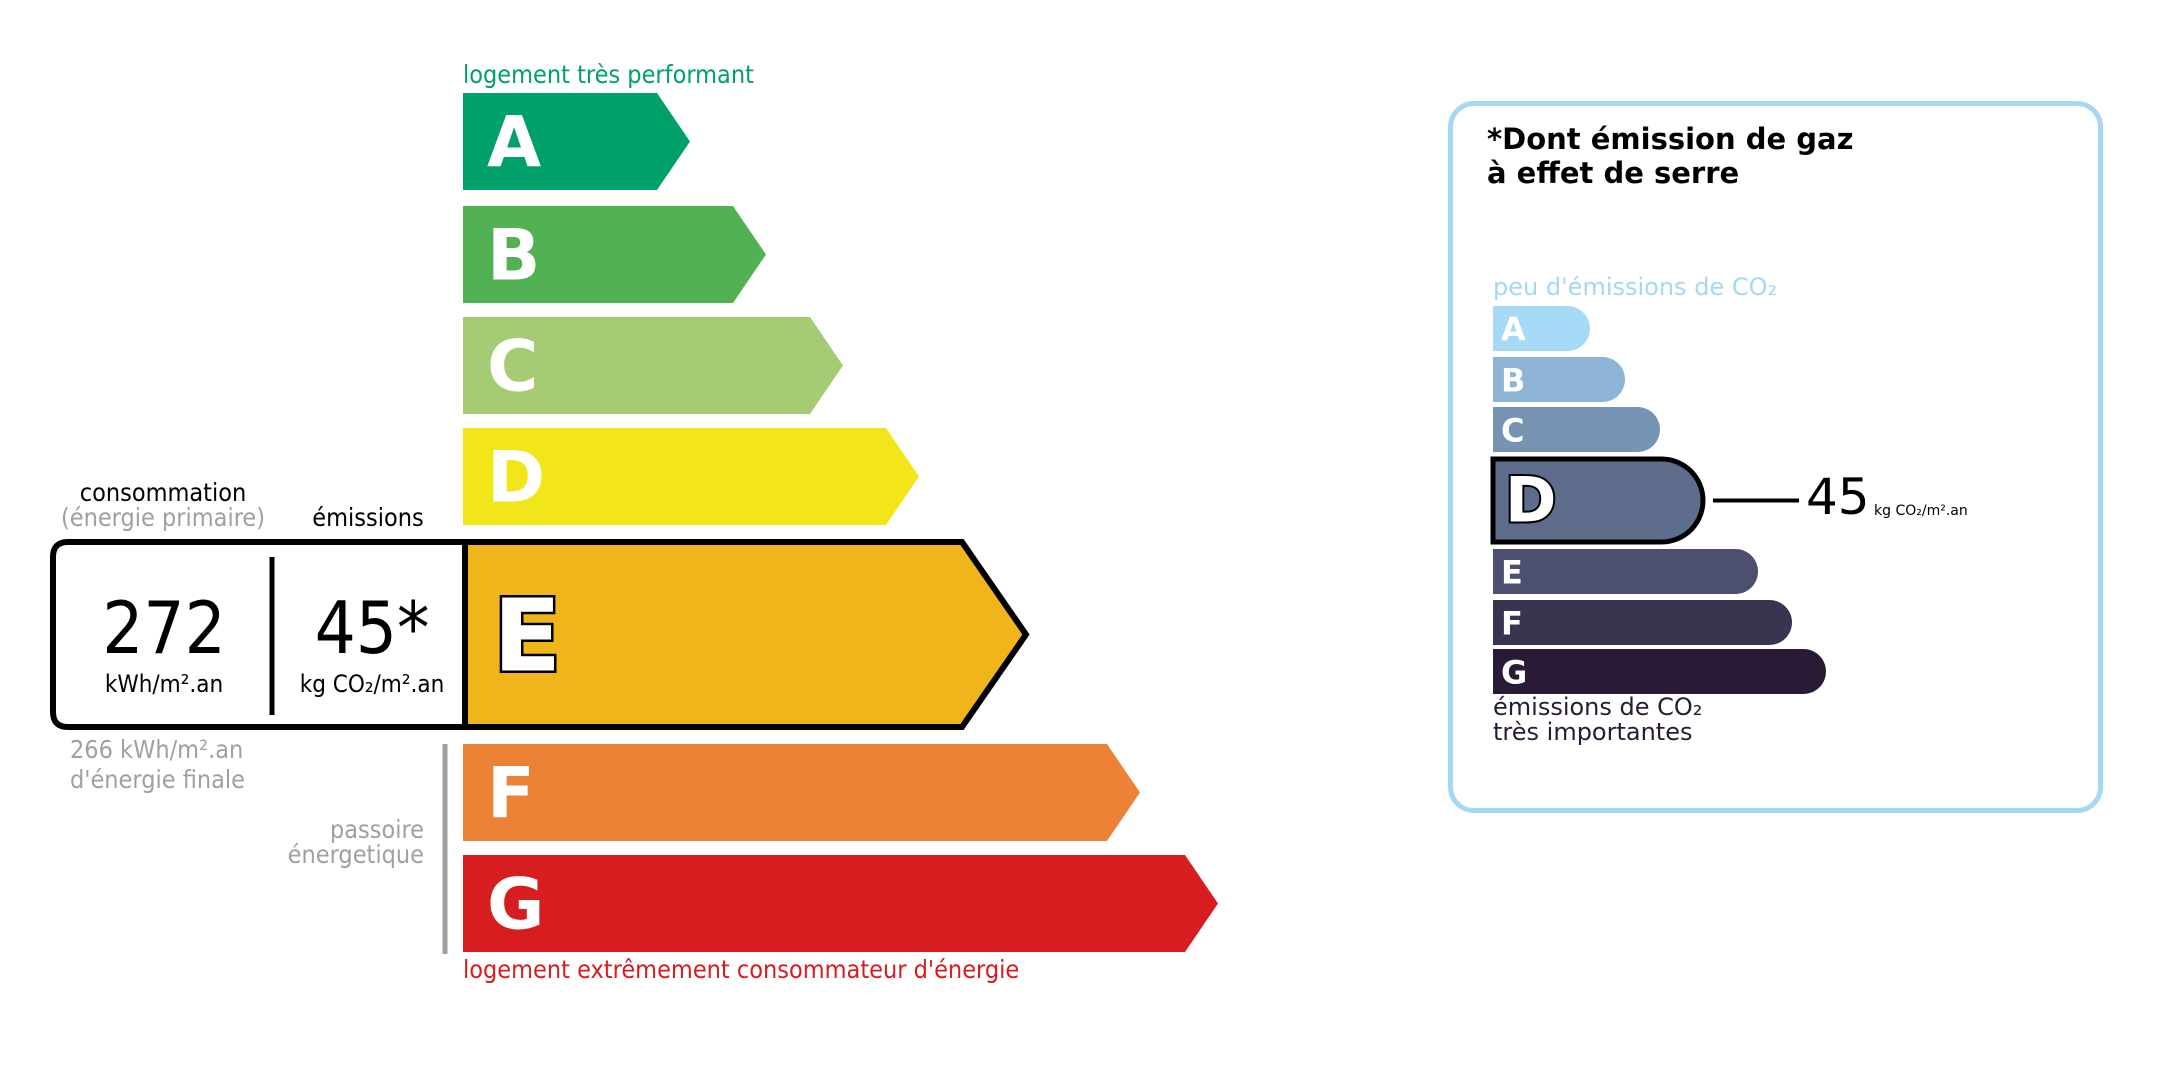 Image resolution: width=2169 pixels, height=1079 pixels. Describe the element at coordinates (513, 256) in the screenshot. I see `energy-class-b-letter: B` at that location.